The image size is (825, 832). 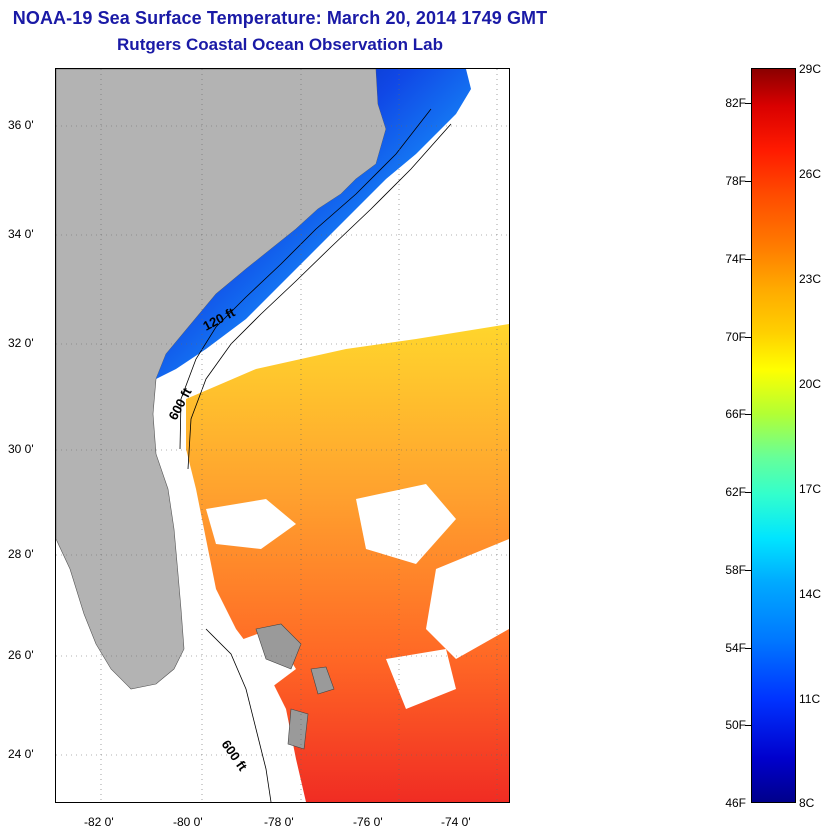 I want to click on colorbar-c-label: 14C, so click(x=810, y=594).